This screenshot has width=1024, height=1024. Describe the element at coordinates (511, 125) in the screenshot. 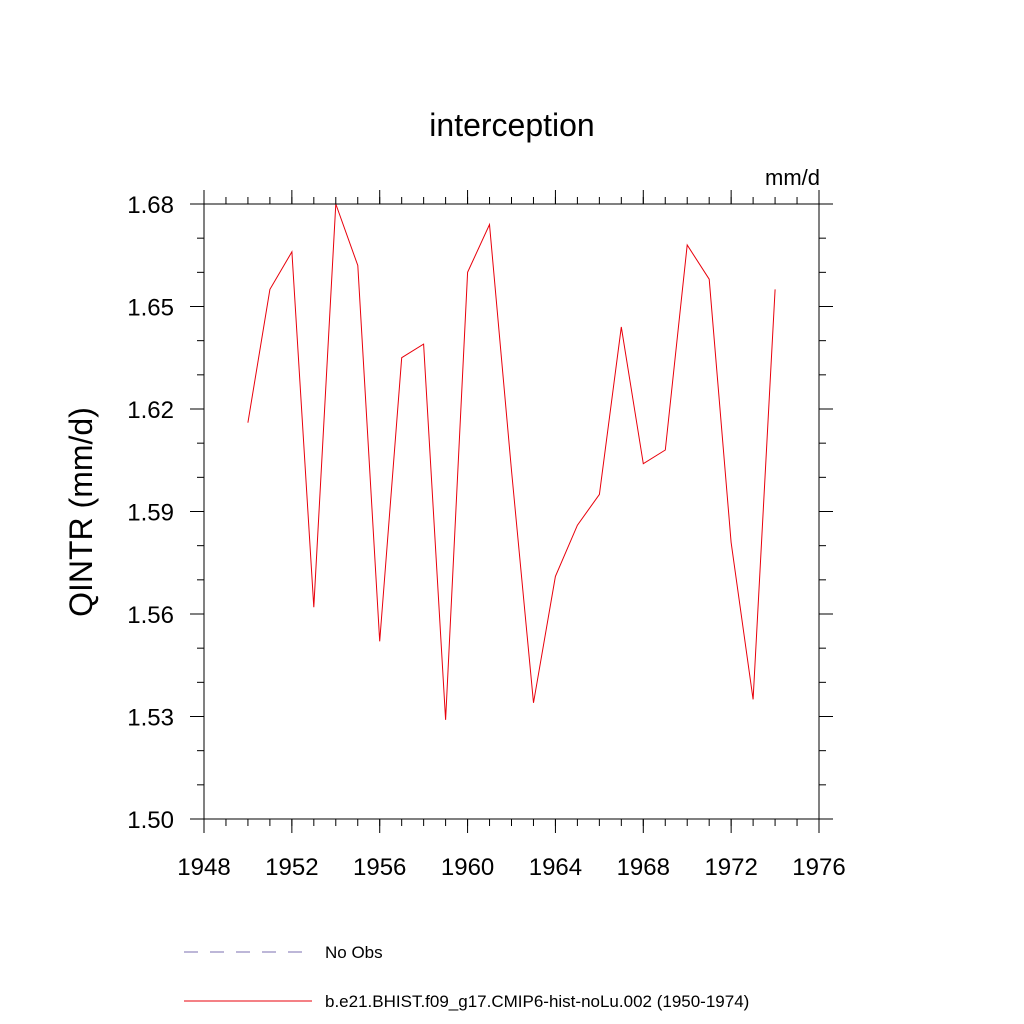

I see `chart-title: interception` at that location.